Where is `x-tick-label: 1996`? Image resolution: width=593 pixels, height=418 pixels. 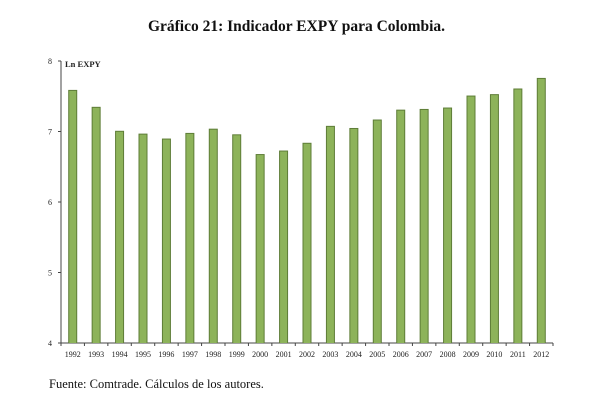
x-tick-label: 1996 is located at coordinates (166, 354).